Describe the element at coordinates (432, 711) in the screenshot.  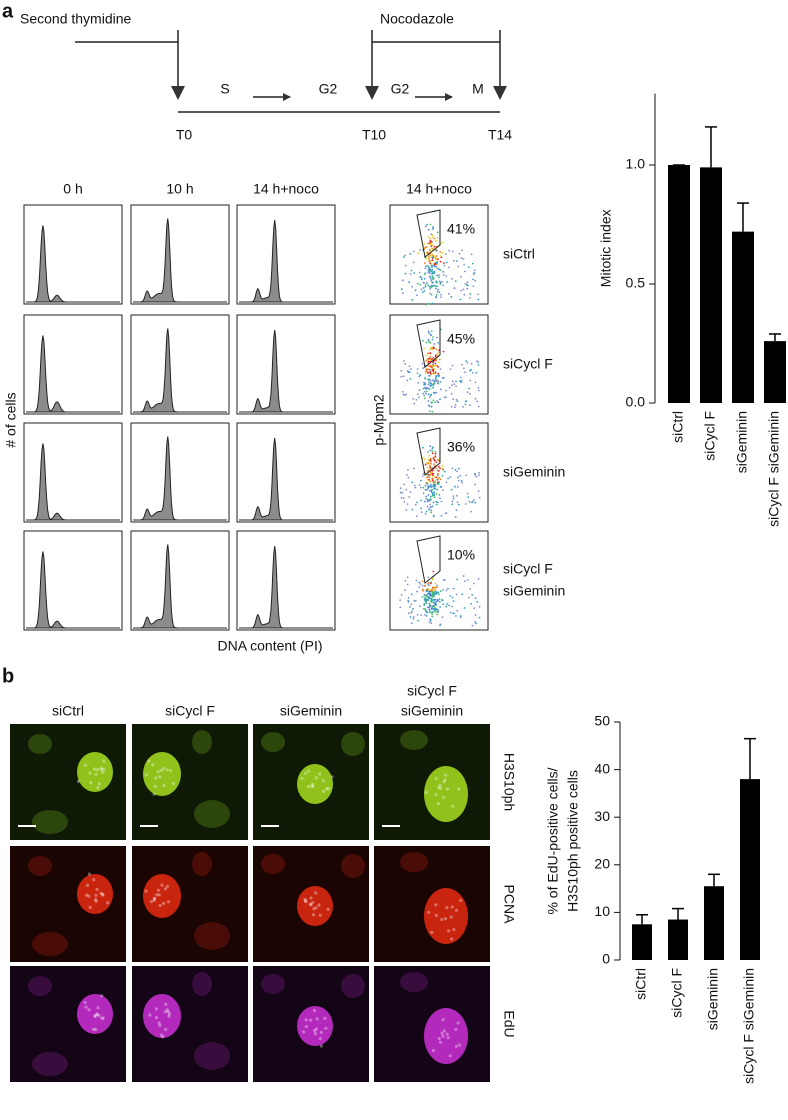
I see `column-header: siGeminin` at that location.